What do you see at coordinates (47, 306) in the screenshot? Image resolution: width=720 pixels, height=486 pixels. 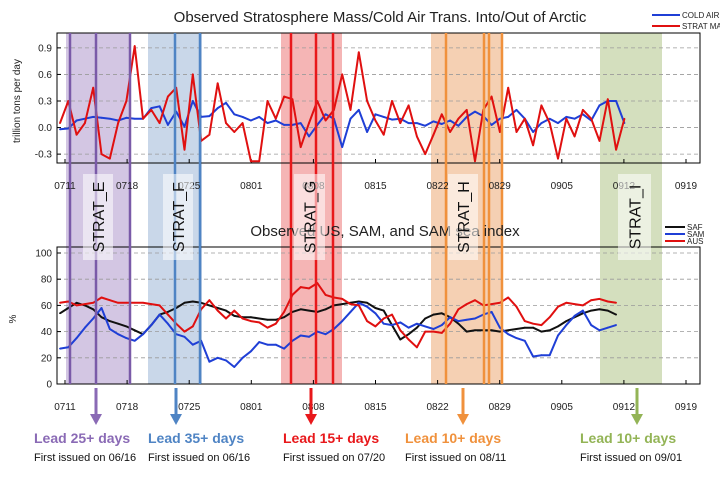 I see `y-tick-label: 60` at bounding box center [47, 306].